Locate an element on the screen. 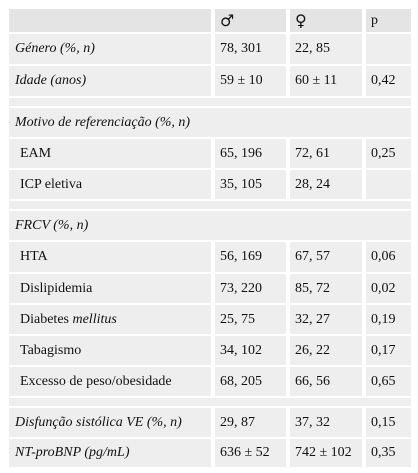 This screenshot has height=473, width=418. section-label: Motivo de referenciação (%, n) is located at coordinates (210, 122).